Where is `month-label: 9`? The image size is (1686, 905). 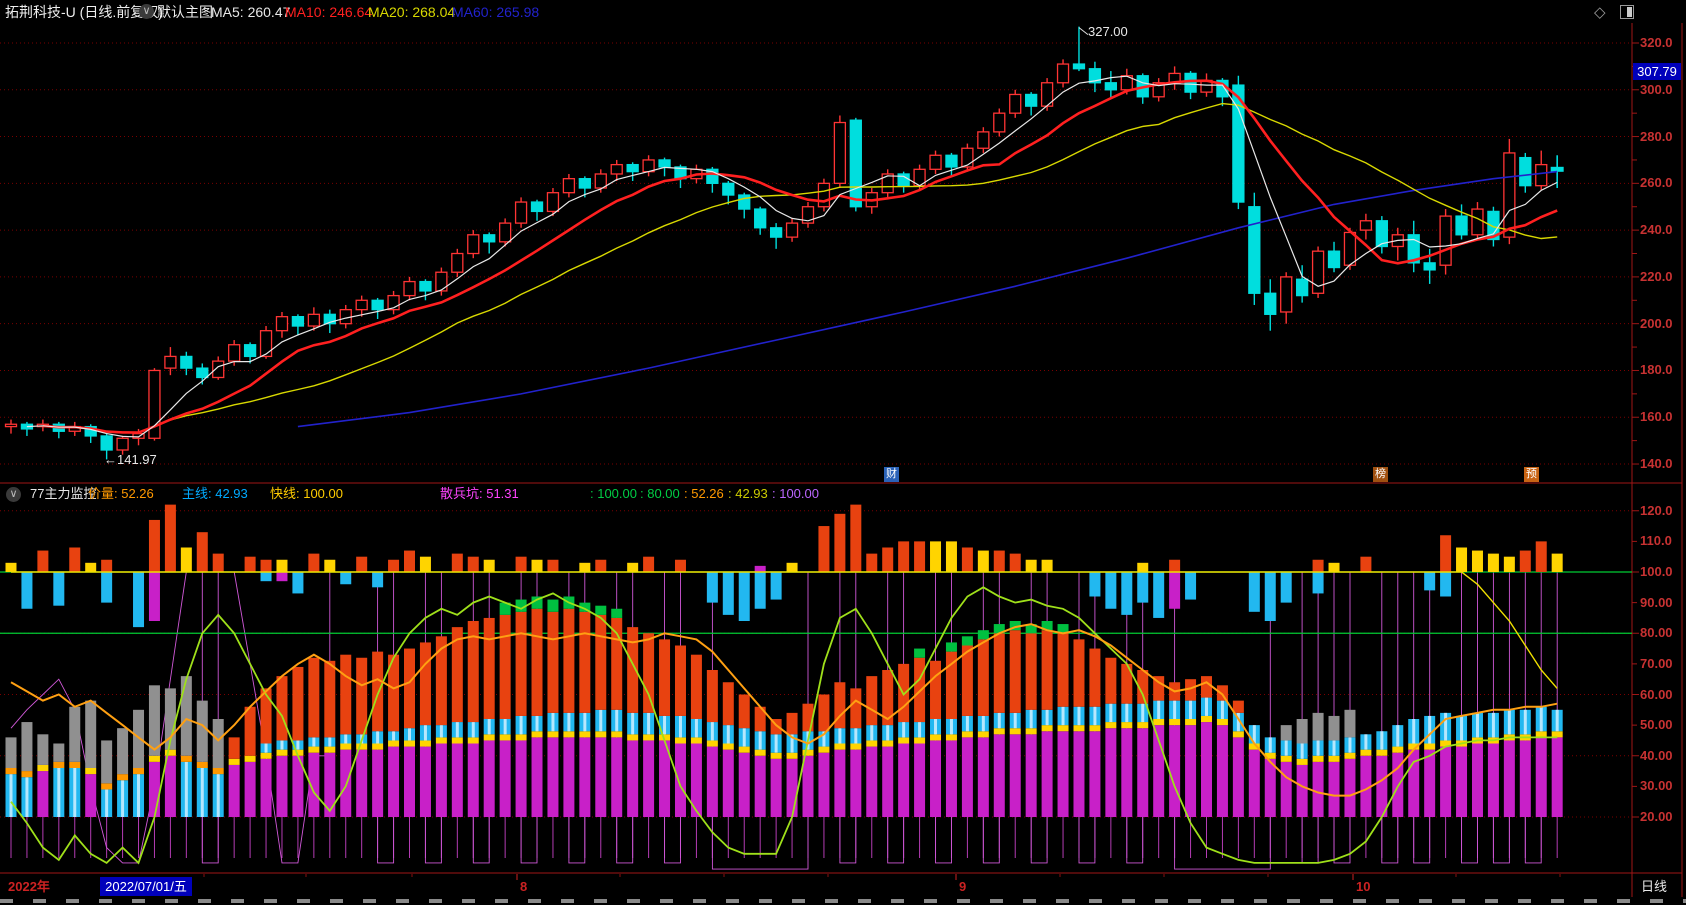
month-label: 9 is located at coordinates (963, 886).